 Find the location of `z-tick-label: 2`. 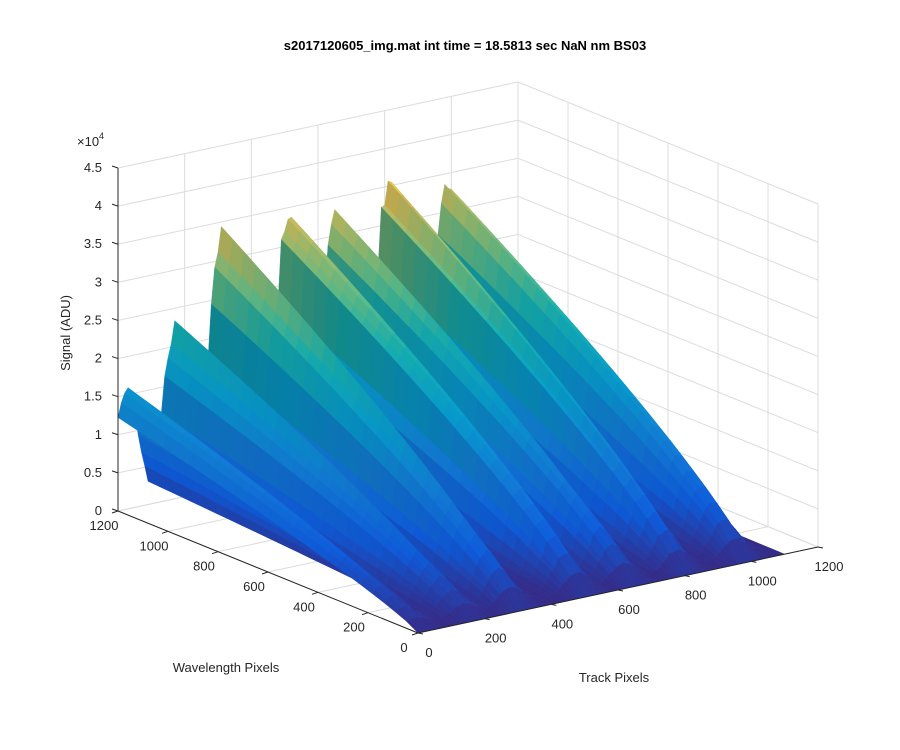

z-tick-label: 2 is located at coordinates (98, 358).